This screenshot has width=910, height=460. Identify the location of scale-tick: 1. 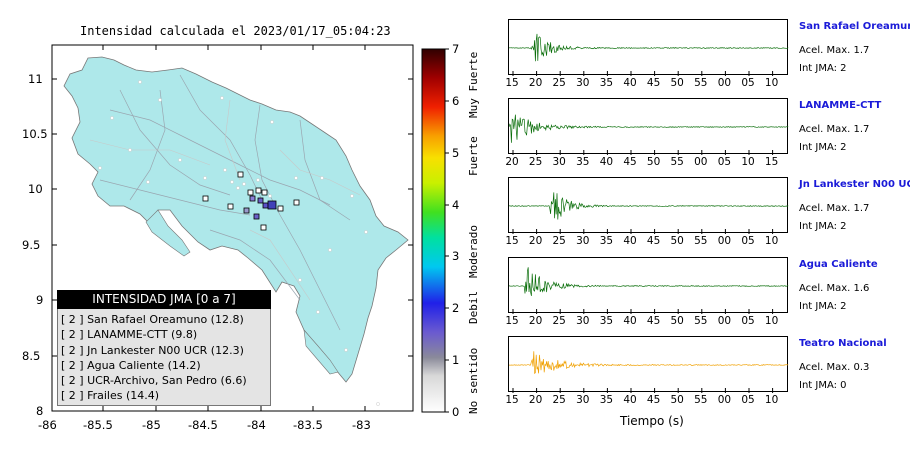
(456, 360).